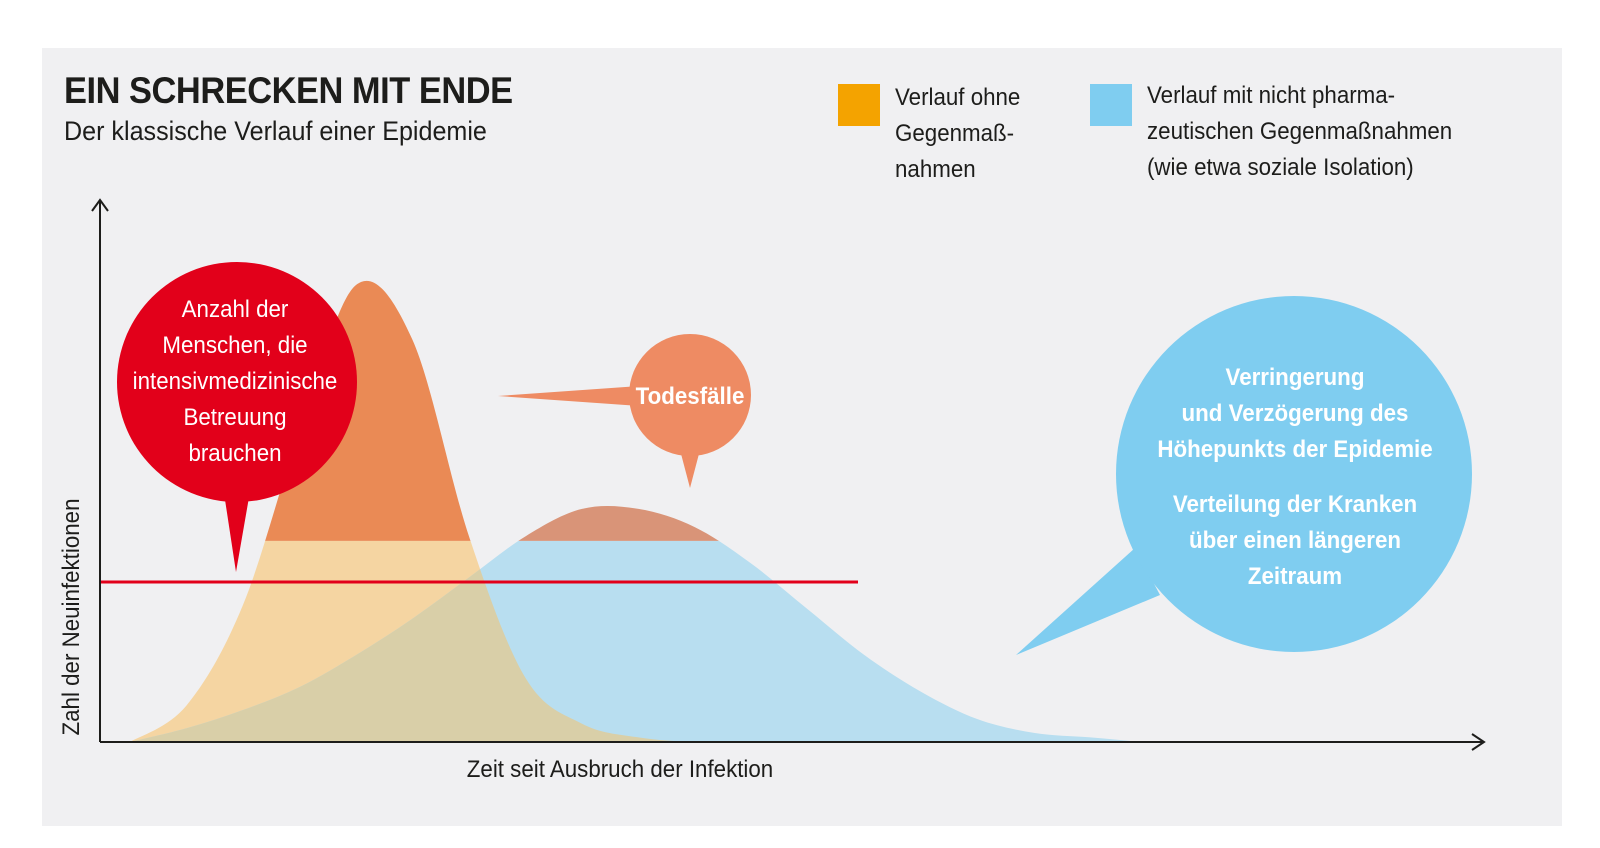  I want to click on chart-subtitle: Der klassische Verlauf einer Epidemie, so click(275, 131).